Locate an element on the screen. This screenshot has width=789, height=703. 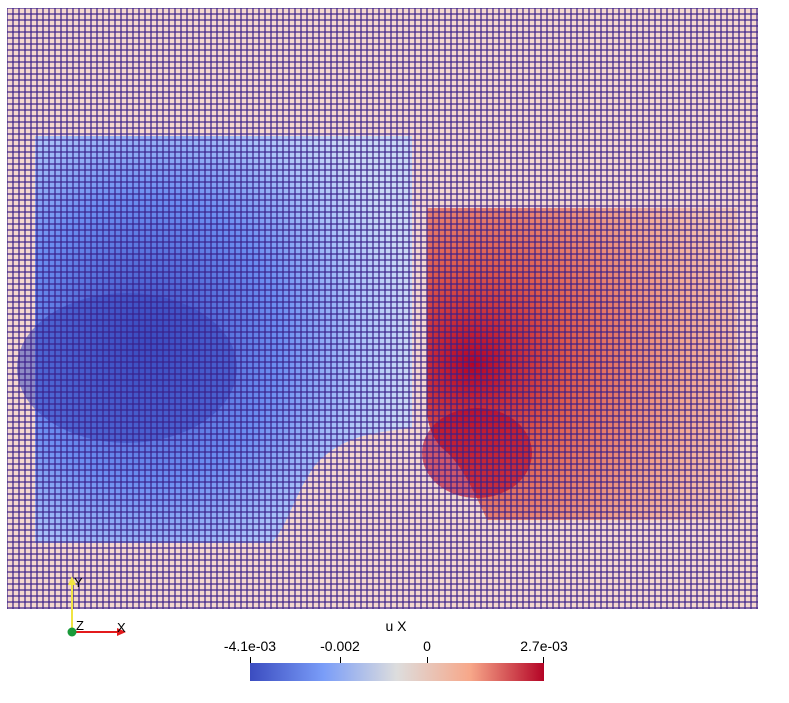
orientation-axes: Y Z X is located at coordinates (100, 607).